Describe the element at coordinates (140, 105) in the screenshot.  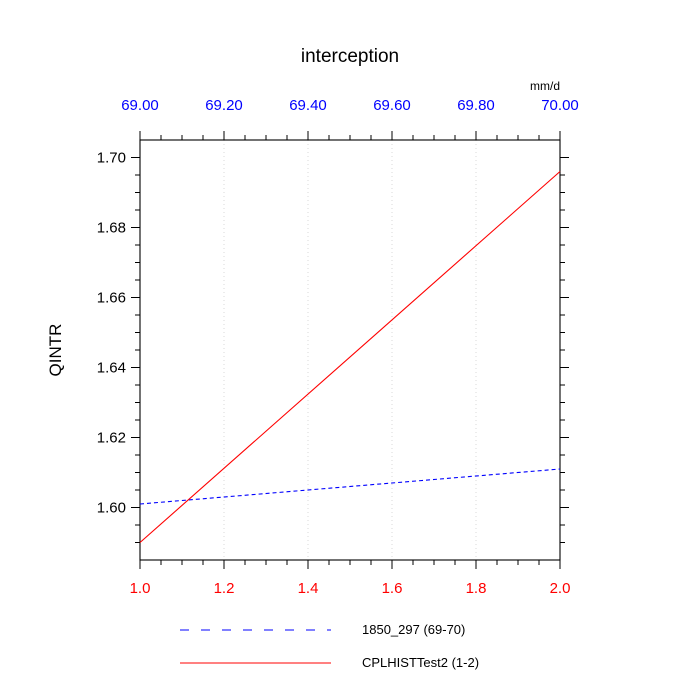
I see `top-tick-label: 69.00` at that location.